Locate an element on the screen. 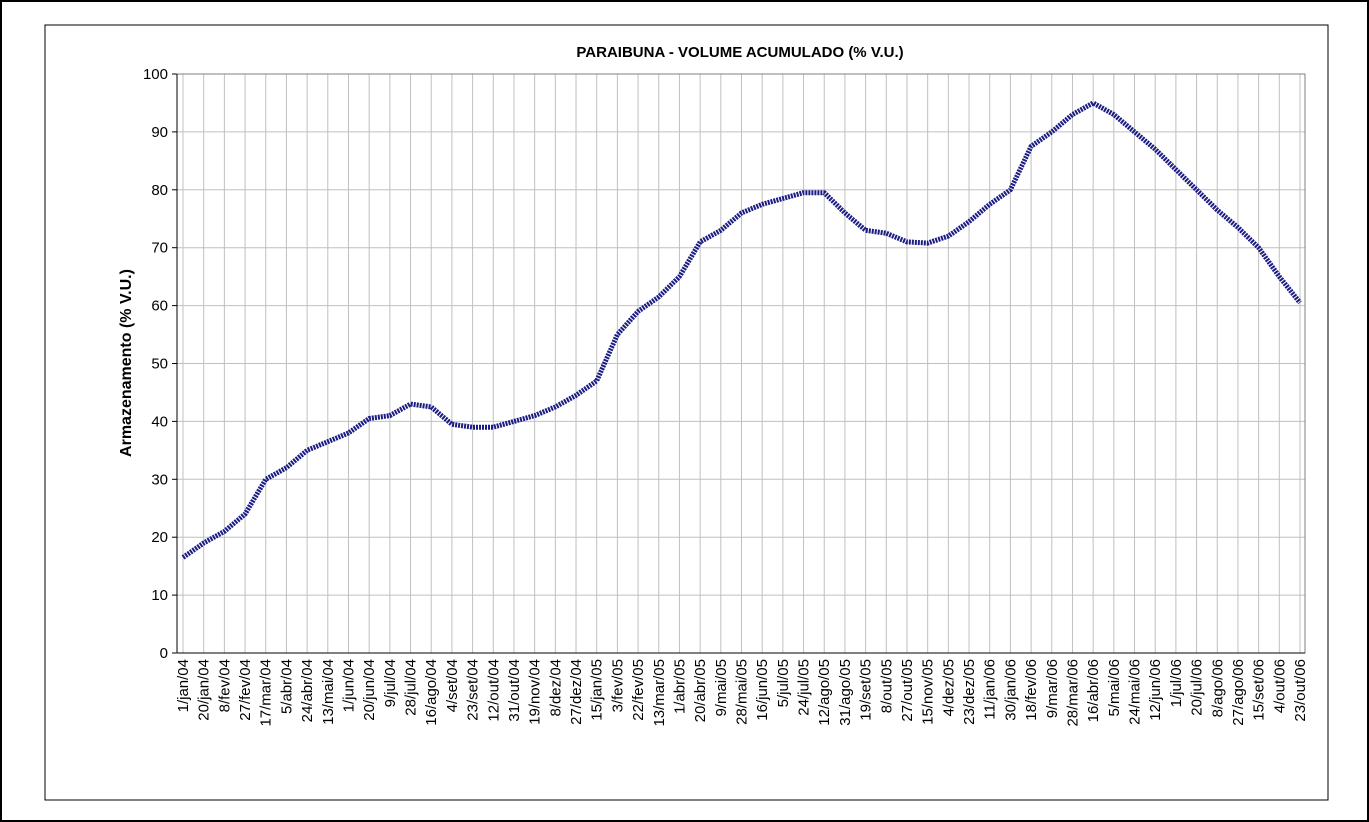  x-tick-label: 4/dez/05 is located at coordinates (948, 688).